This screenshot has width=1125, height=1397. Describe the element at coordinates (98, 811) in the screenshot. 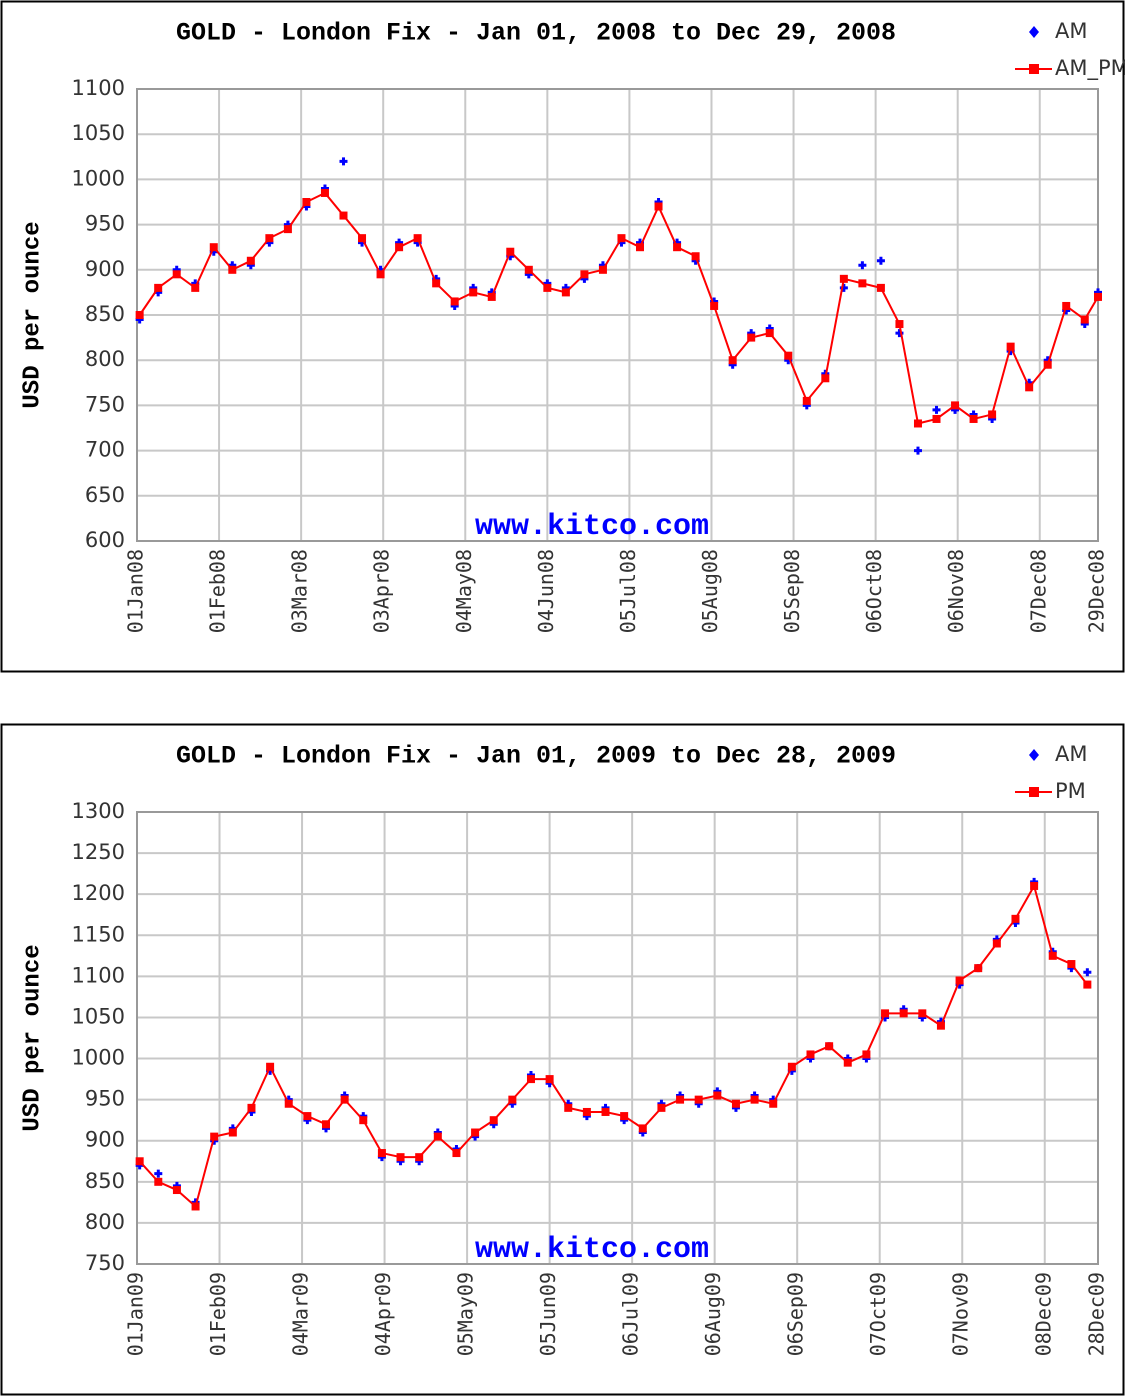

I see `y-tick-label: 1300` at that location.